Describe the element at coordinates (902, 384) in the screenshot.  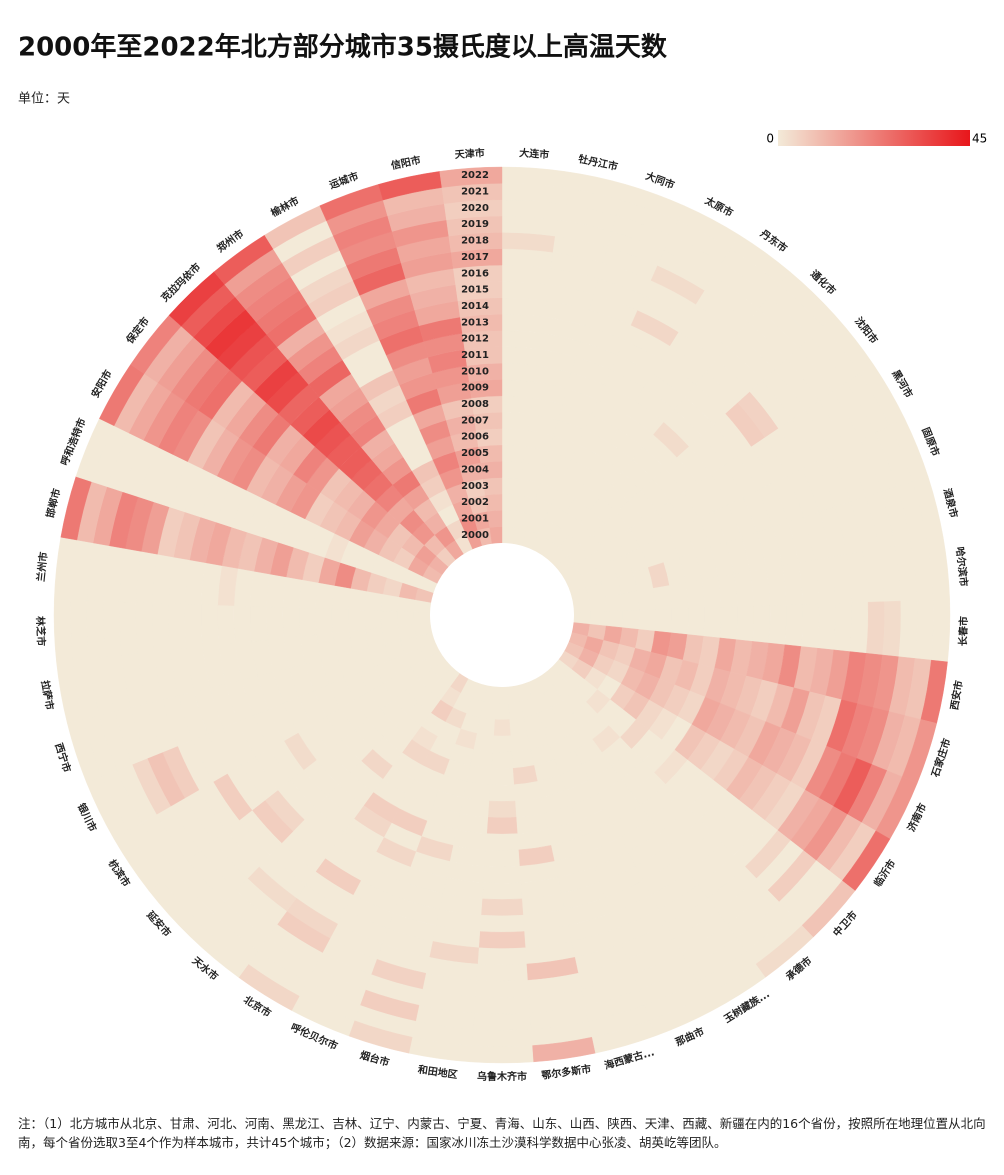
I see `city-label: 黑河市` at that location.